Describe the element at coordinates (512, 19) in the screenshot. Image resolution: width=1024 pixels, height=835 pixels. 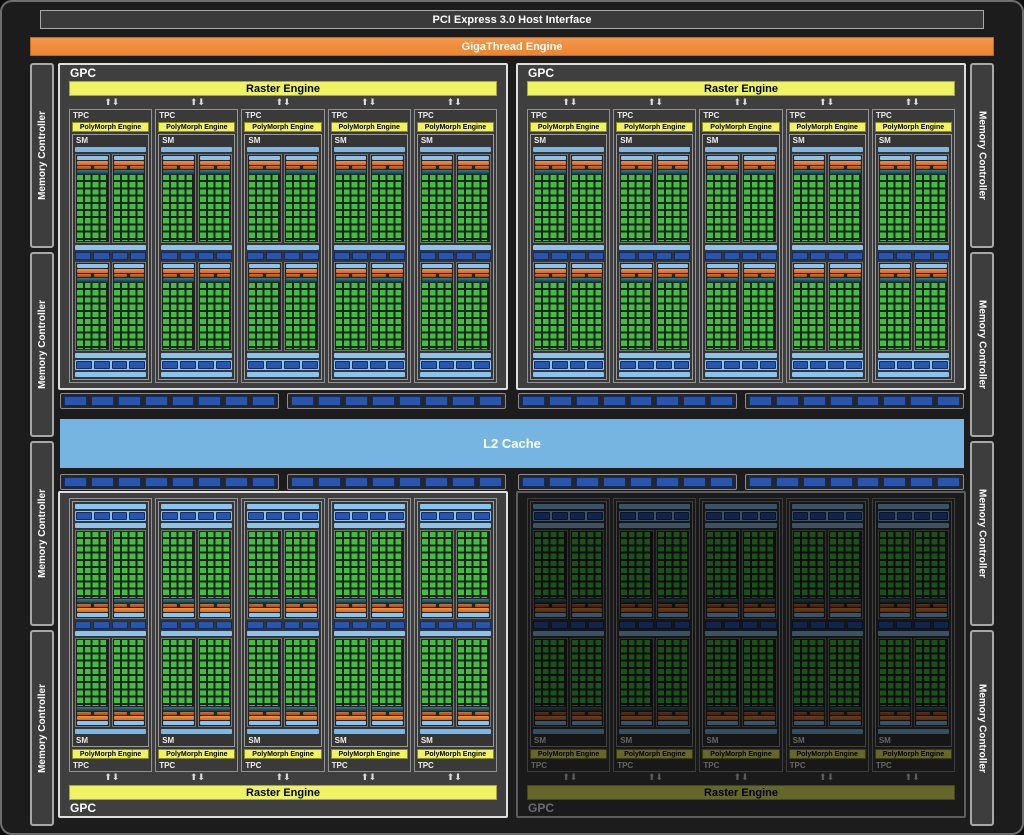
I see `pci-express-host-interface-bar: PCI Express 3.0 Host Interface` at that location.